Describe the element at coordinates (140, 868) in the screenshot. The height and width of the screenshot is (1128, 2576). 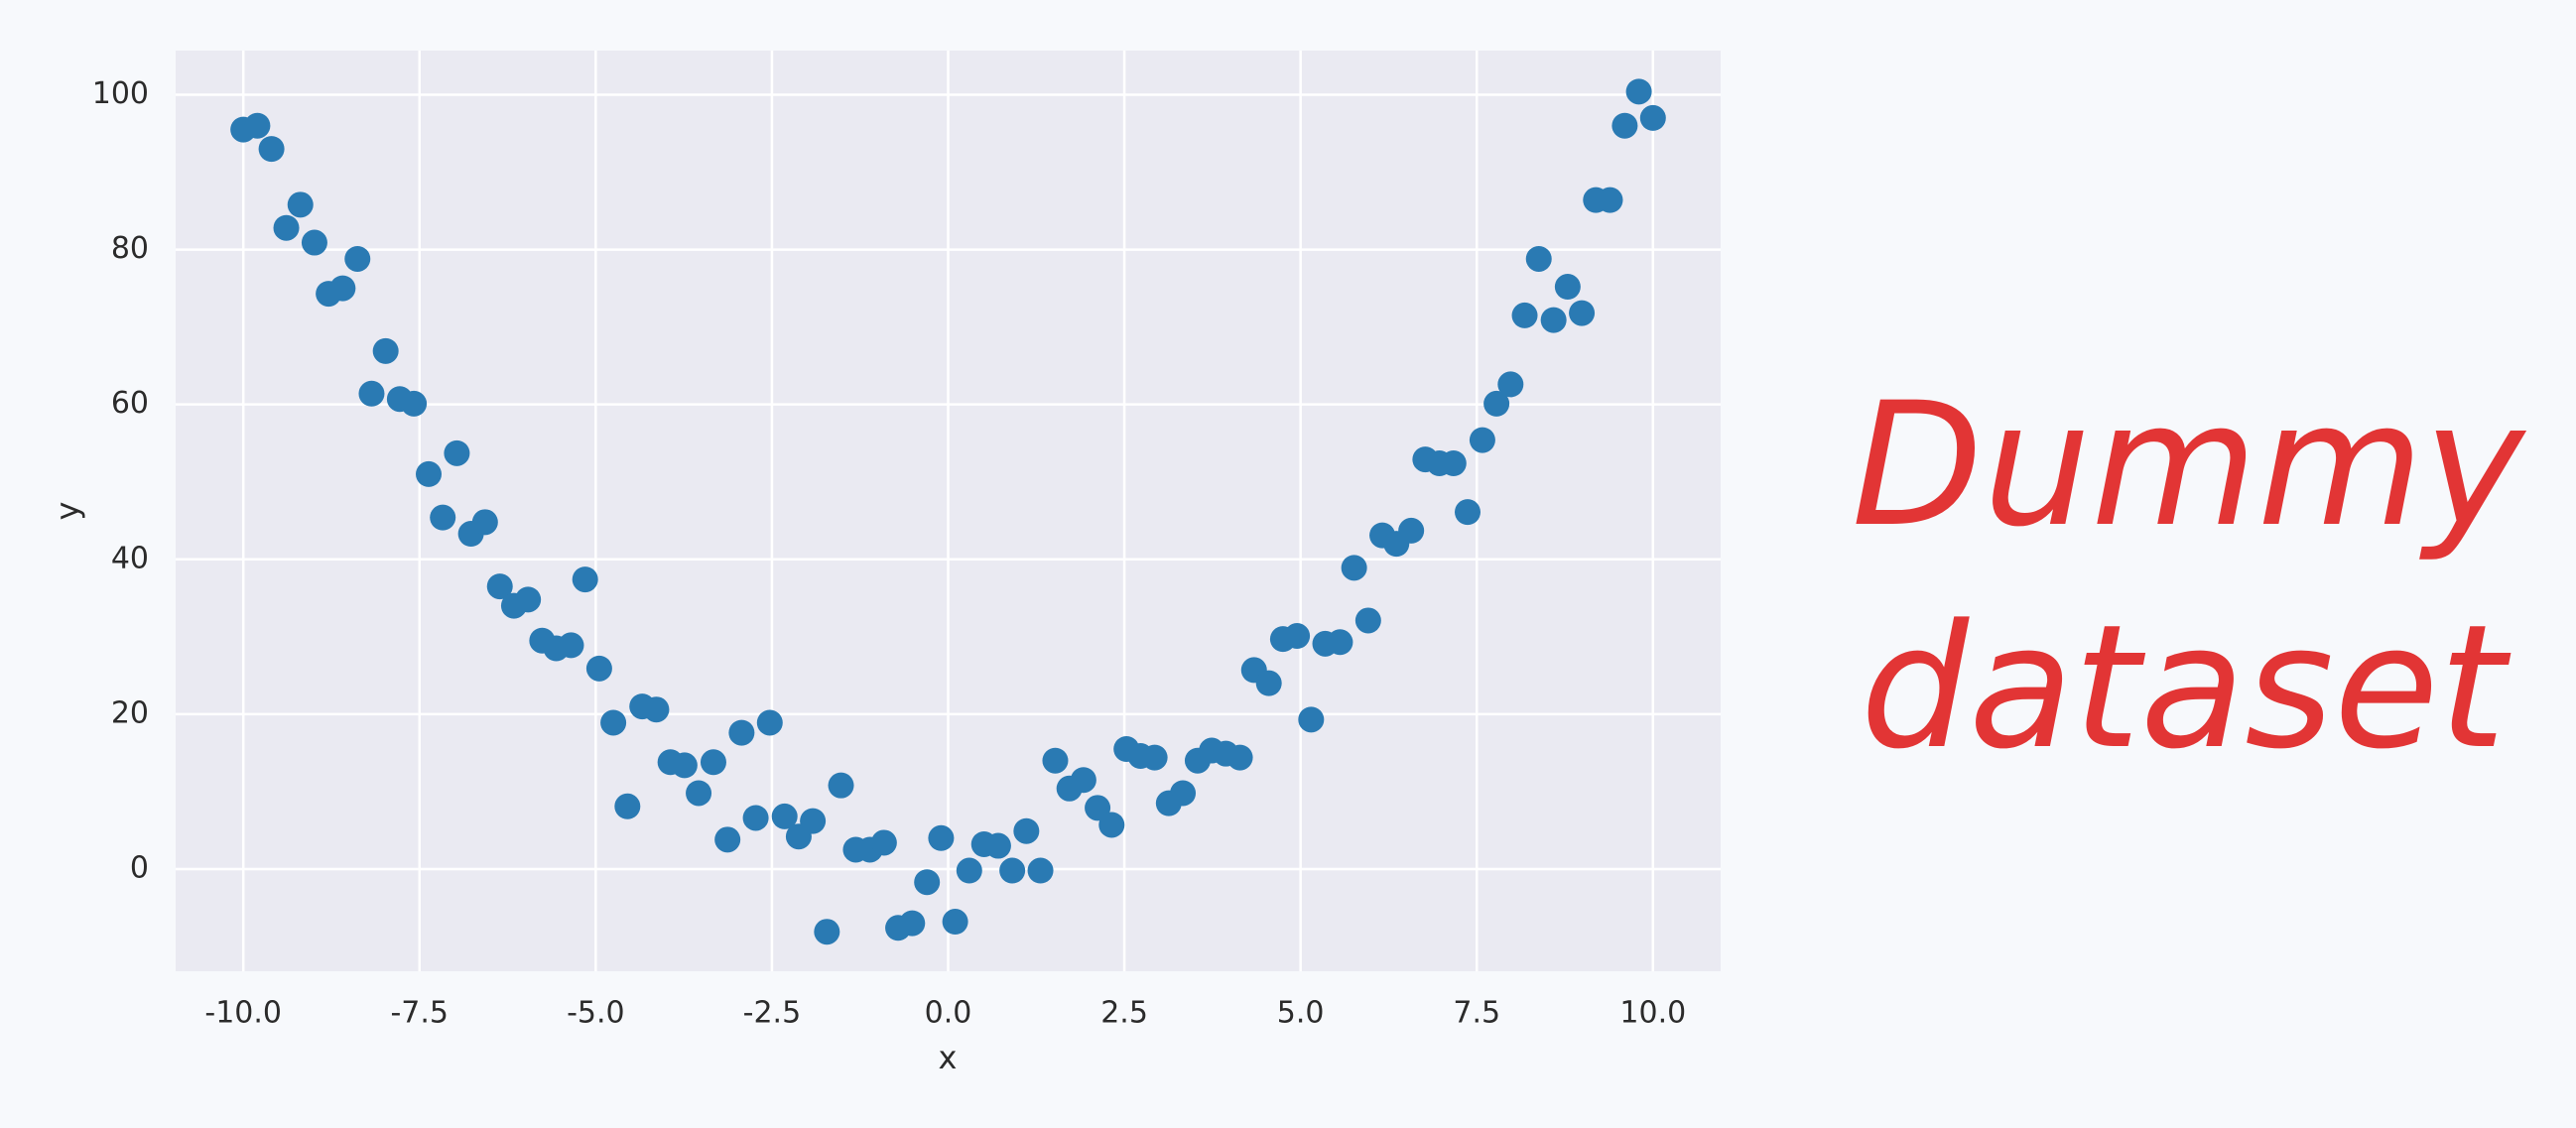
I see `y-tick-label: 0` at that location.